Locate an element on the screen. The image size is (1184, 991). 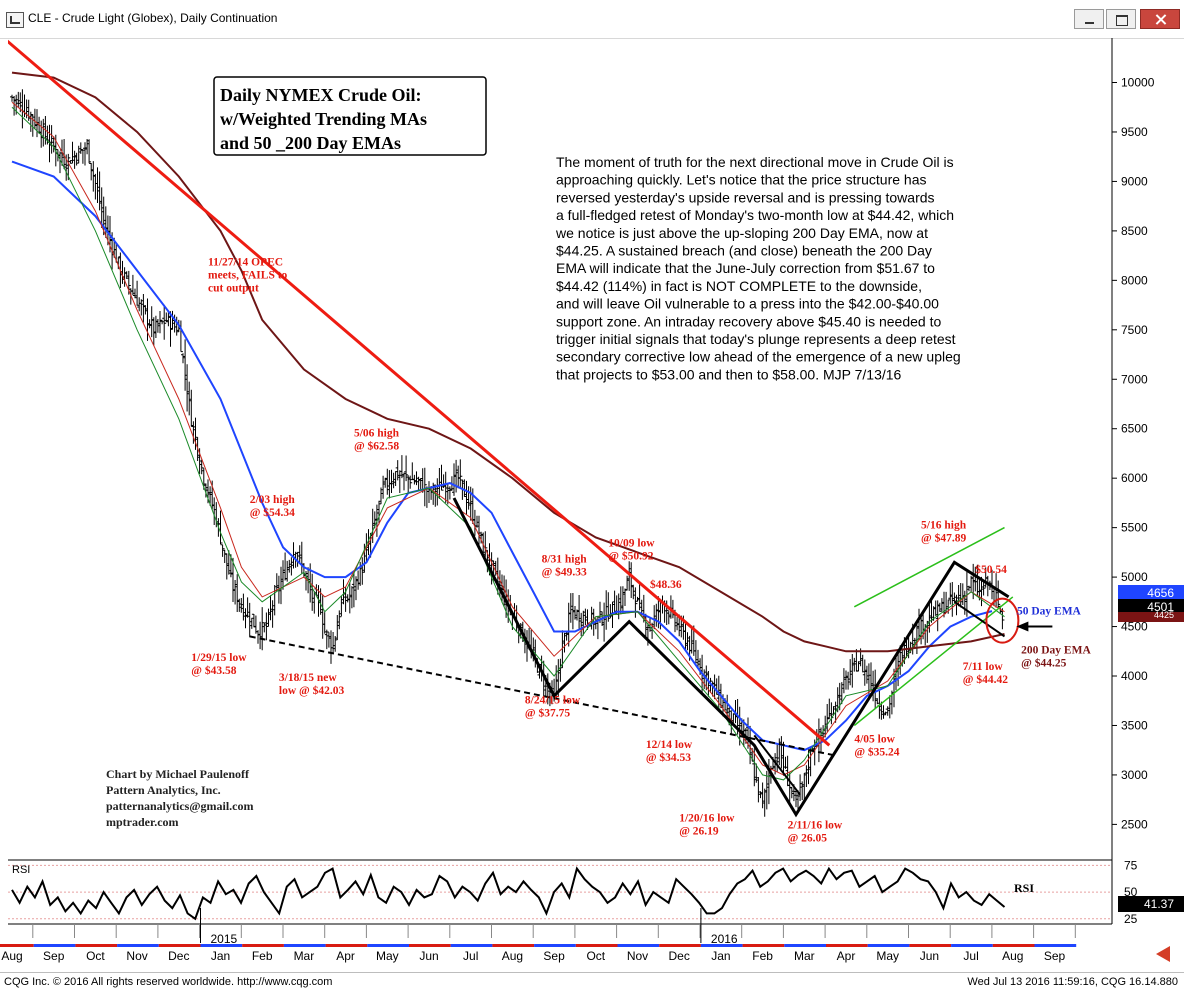
annotation-label: 4/05 low @ $35.24 is located at coordinates (876, 745).